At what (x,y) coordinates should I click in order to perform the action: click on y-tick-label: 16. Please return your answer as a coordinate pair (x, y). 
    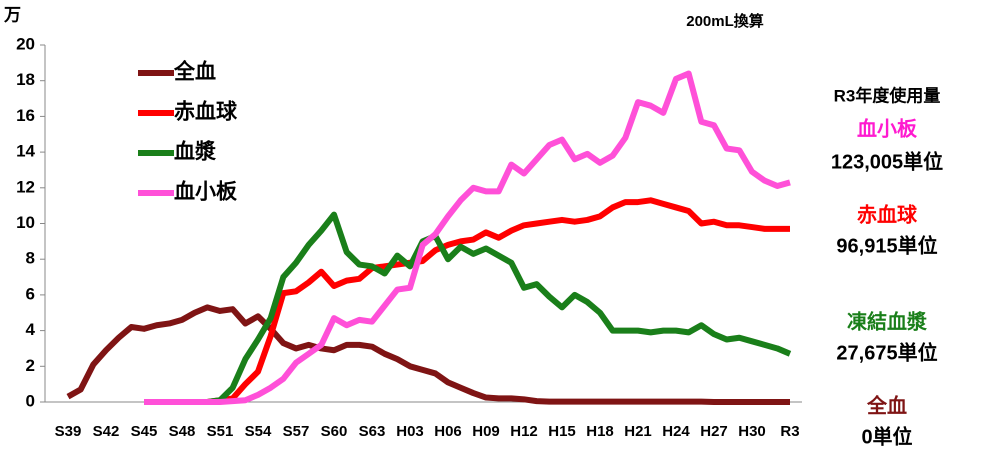
    Looking at the image, I should click on (25, 115).